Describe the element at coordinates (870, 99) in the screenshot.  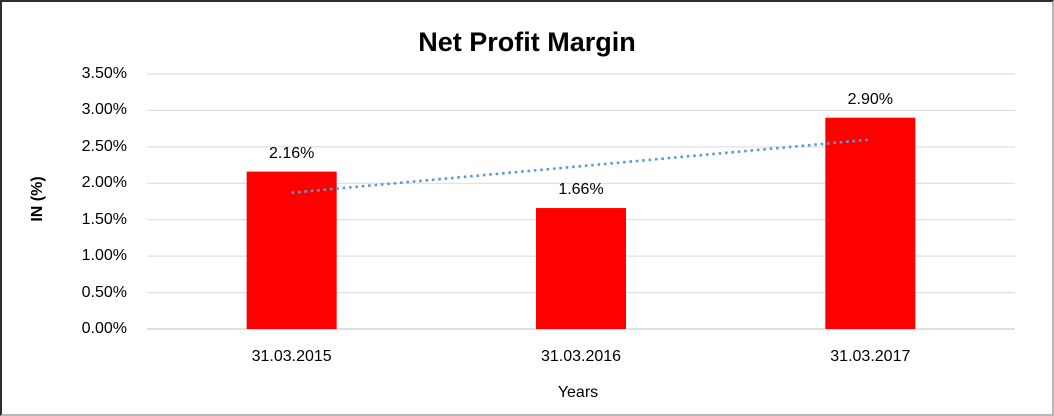
I see `data-label: 2.90%` at that location.